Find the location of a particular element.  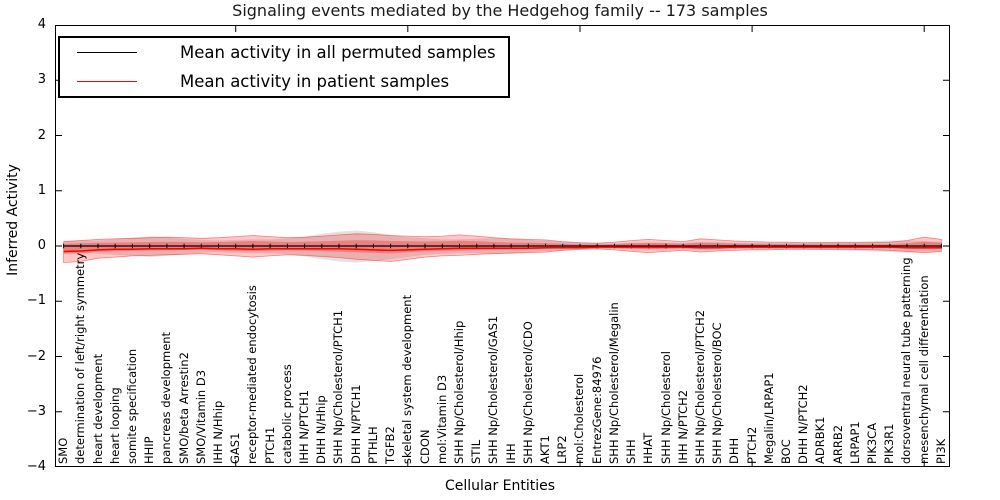

x-category-label: IHH N/PTCH2 is located at coordinates (682, 426).